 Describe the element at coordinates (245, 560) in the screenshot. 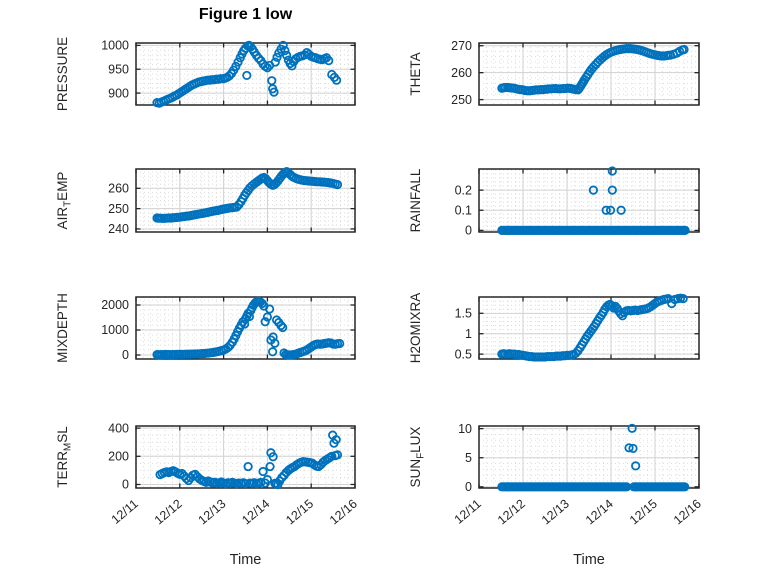

I see `x-axis-label-left: Time` at that location.